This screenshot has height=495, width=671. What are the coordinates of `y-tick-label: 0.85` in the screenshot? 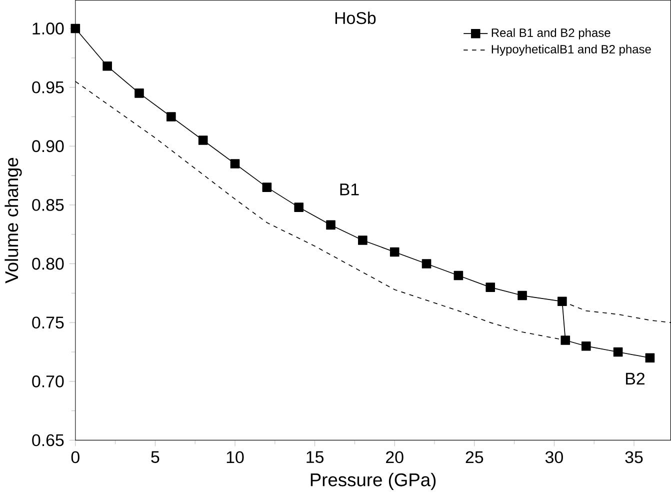 It's located at (48, 205).